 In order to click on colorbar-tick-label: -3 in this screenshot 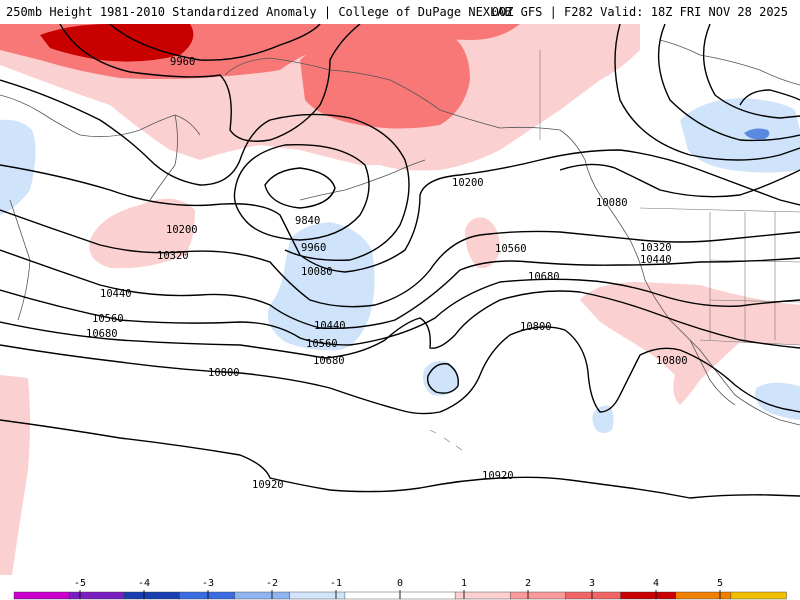, I will do `click(208, 583)`.